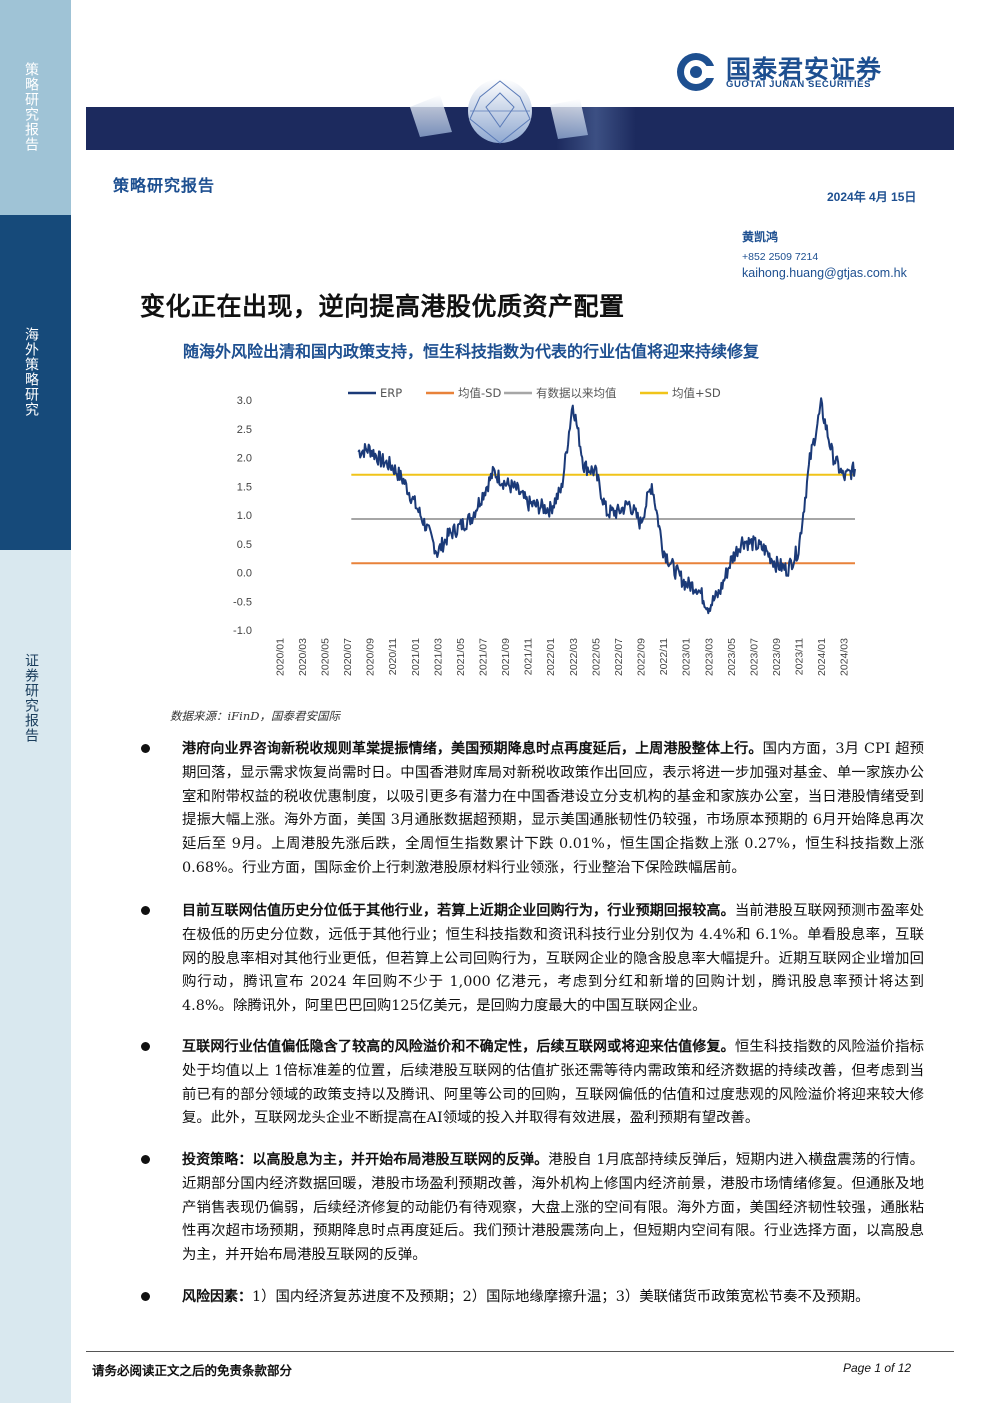  Describe the element at coordinates (471, 351) in the screenshot. I see `report-subtitle: 随海外风险出清和国内政策支持，恒生科技指数为代表的行业估值将迎来持续修复` at that location.